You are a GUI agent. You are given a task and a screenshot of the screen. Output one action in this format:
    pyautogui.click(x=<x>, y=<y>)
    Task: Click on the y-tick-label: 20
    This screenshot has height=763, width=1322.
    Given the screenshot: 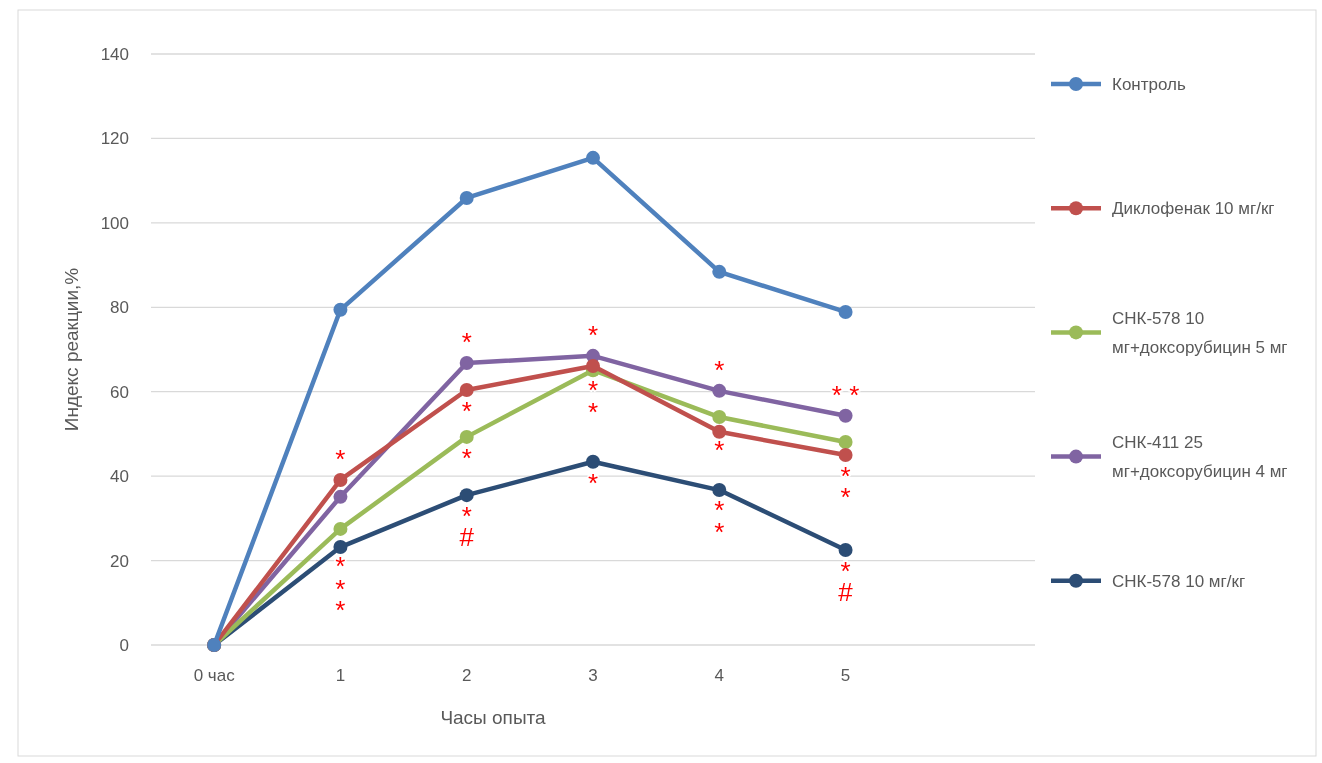 What is the action you would take?
    pyautogui.click(x=119, y=561)
    